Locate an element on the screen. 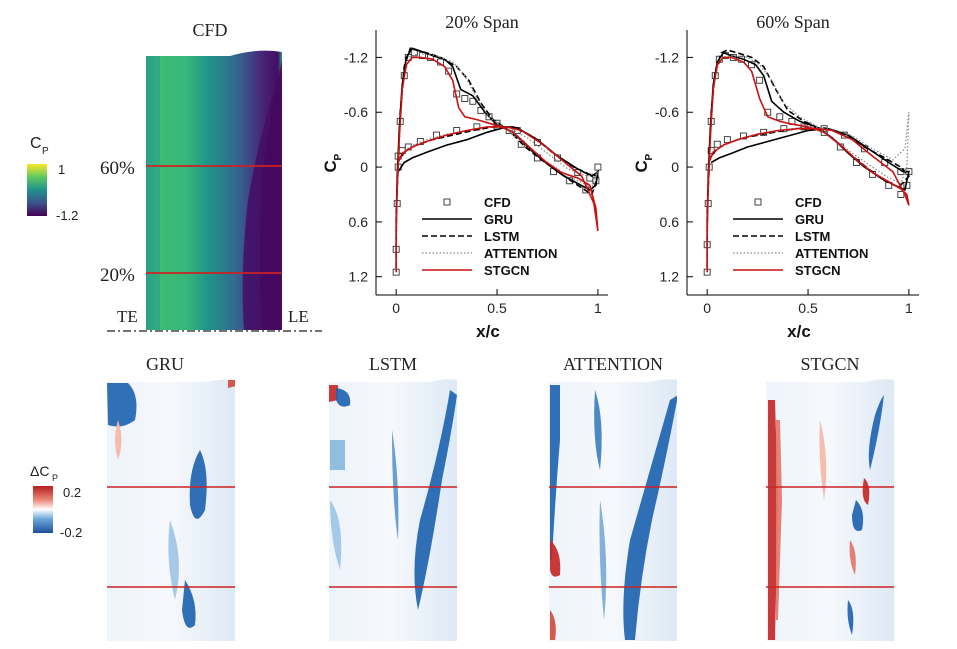 This screenshot has width=957, height=649. error-panel-title: GRU is located at coordinates (165, 364).